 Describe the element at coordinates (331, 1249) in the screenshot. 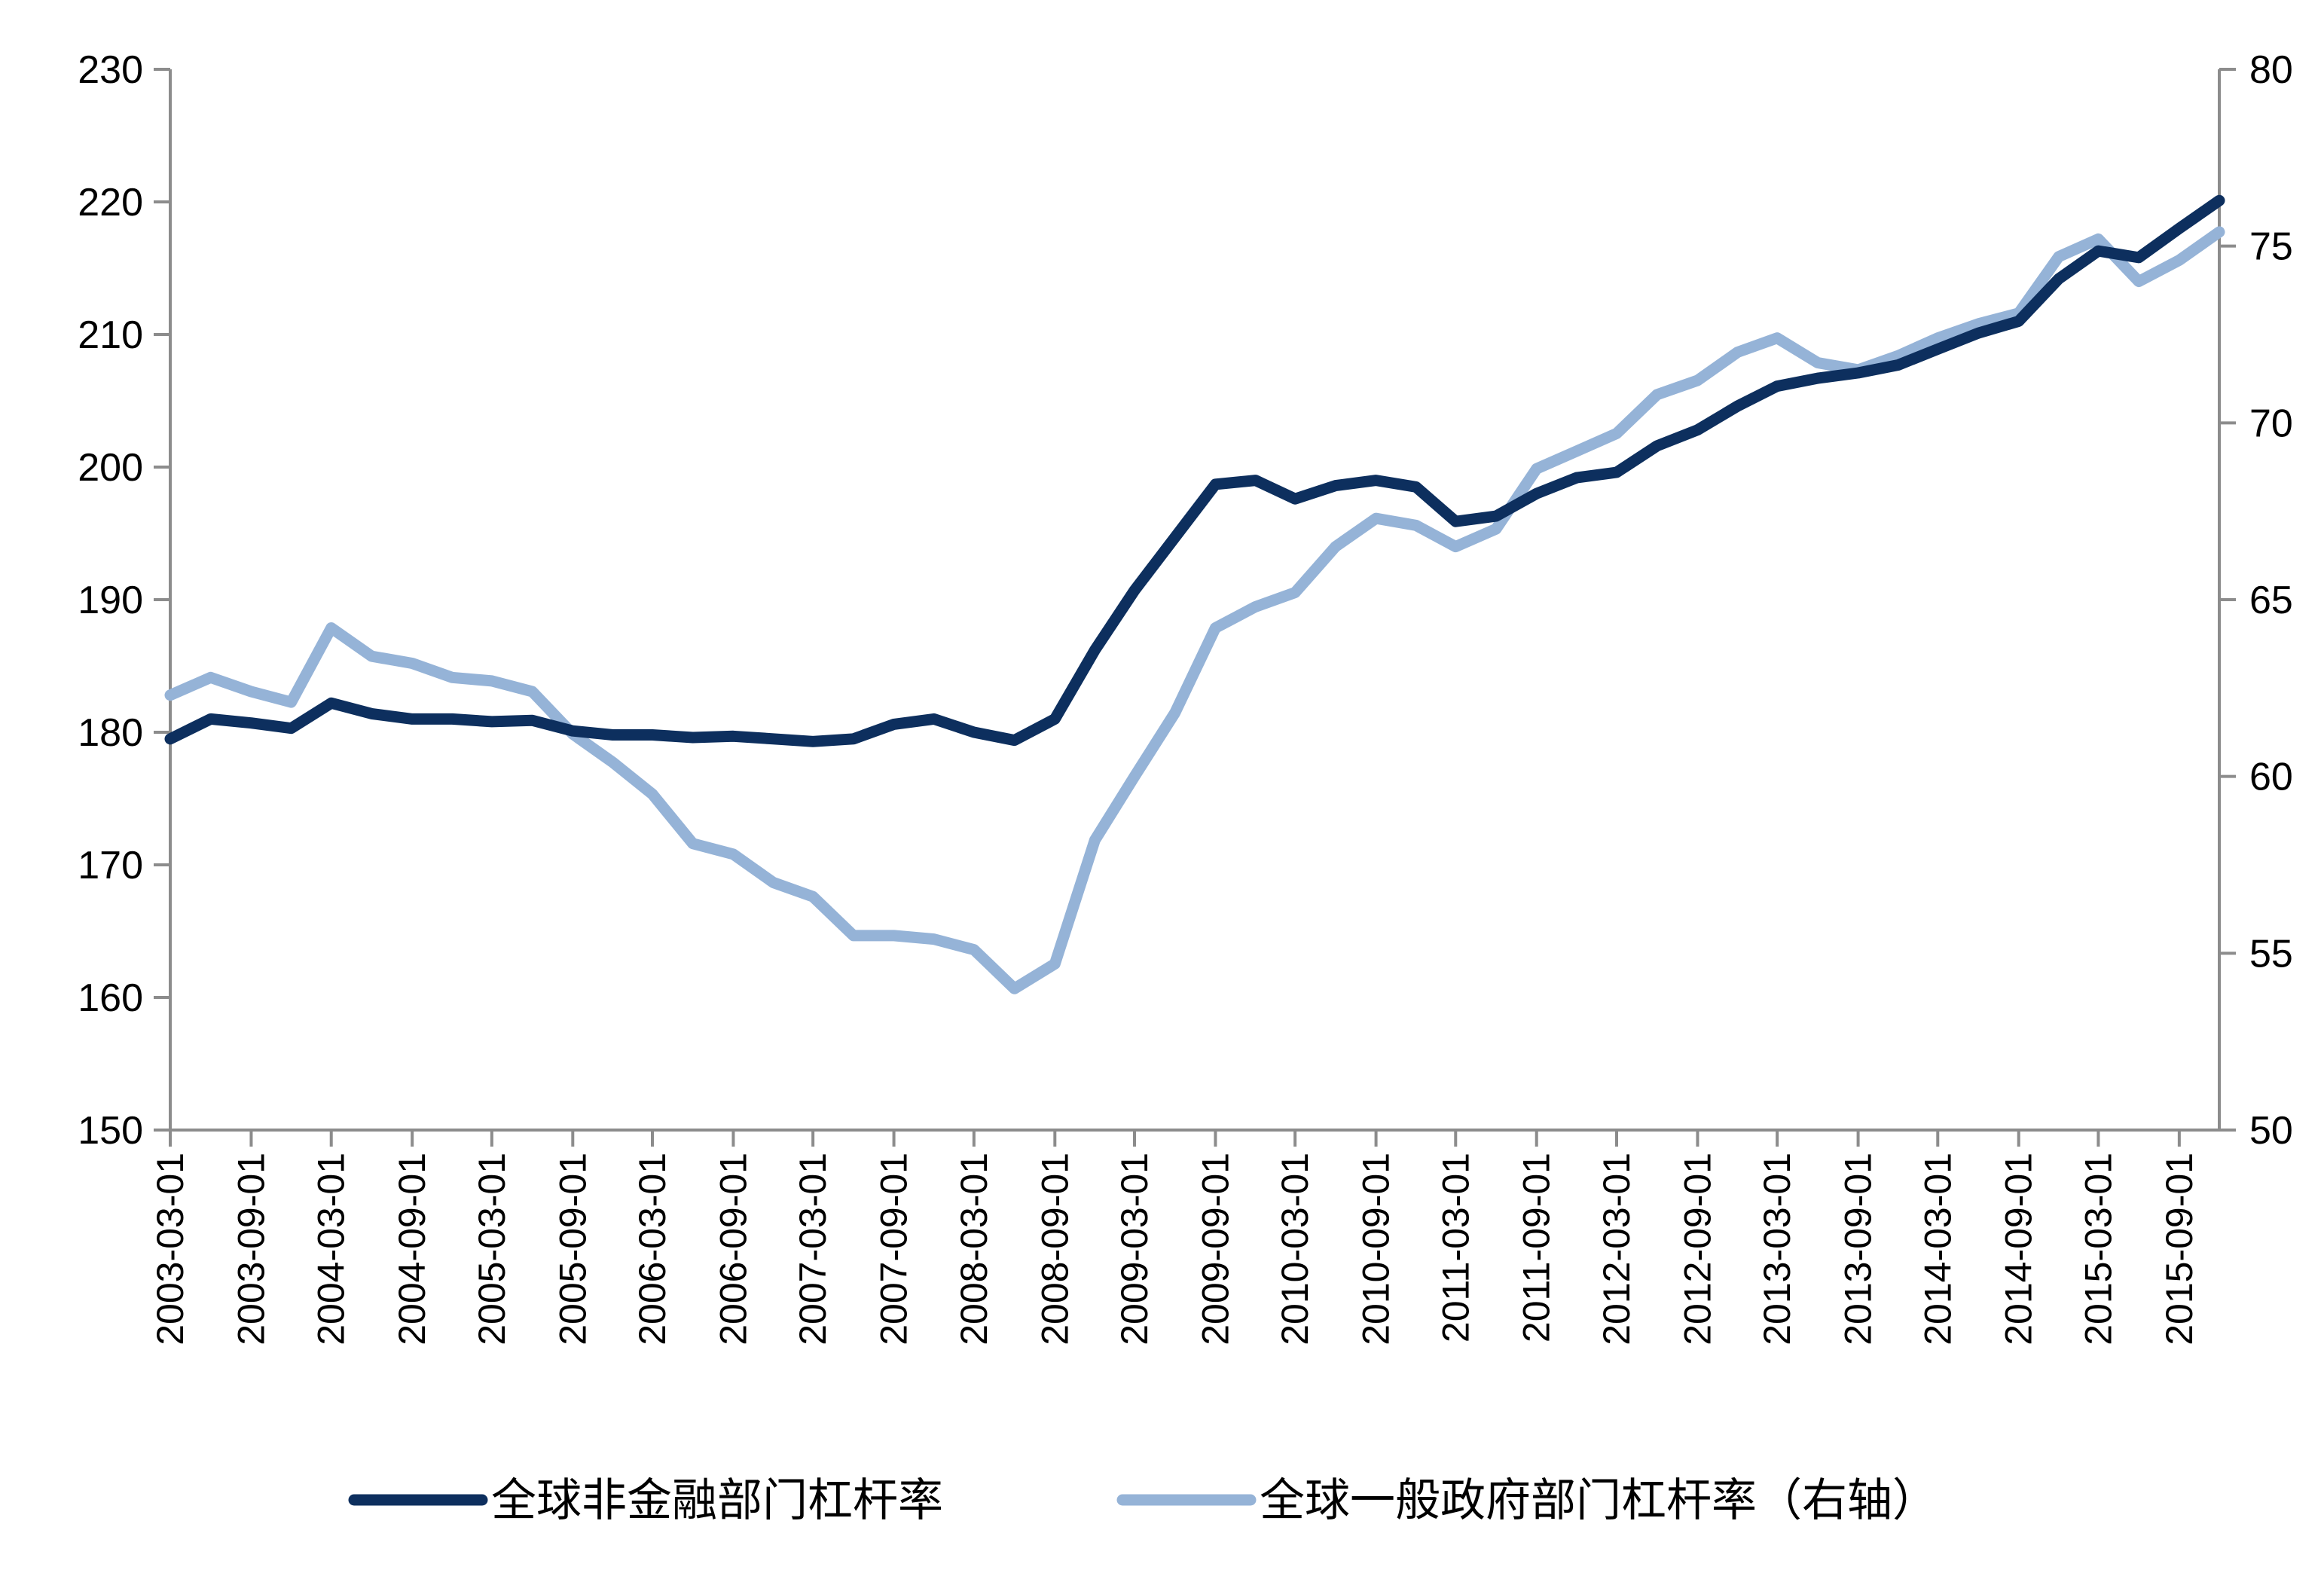

I see `x-tick-label: 2004-03-01` at that location.